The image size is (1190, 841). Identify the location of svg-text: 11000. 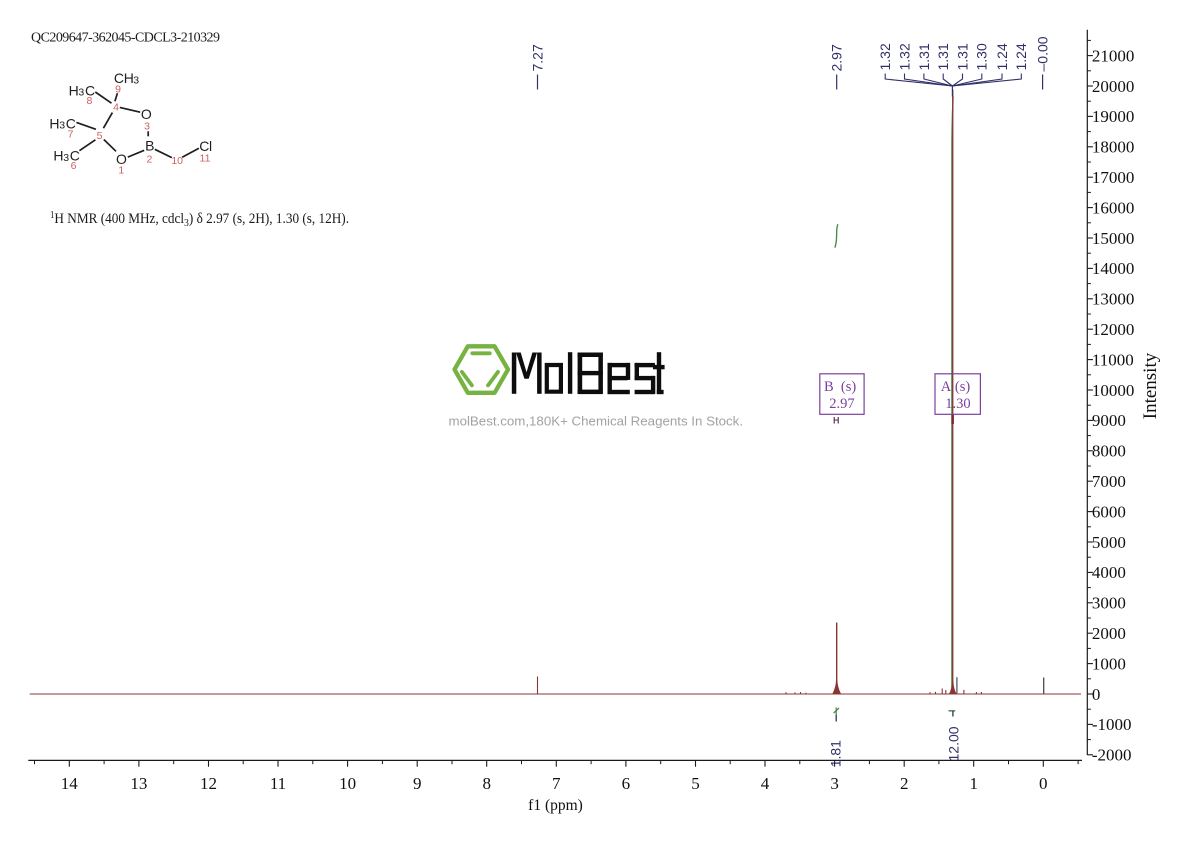
(1113, 359).